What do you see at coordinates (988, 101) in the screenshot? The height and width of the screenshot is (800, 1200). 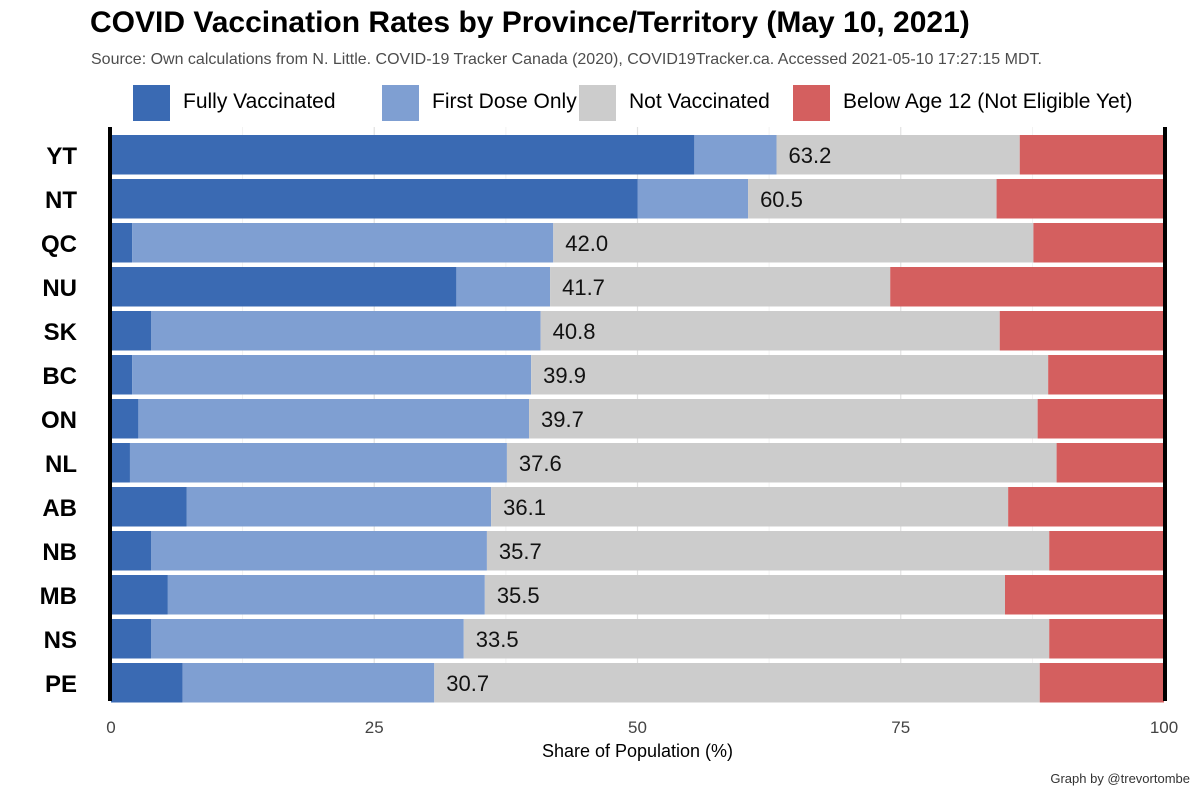 I see `legend-label-below-age-12: Below Age 12 (Not Eligible Yet)` at bounding box center [988, 101].